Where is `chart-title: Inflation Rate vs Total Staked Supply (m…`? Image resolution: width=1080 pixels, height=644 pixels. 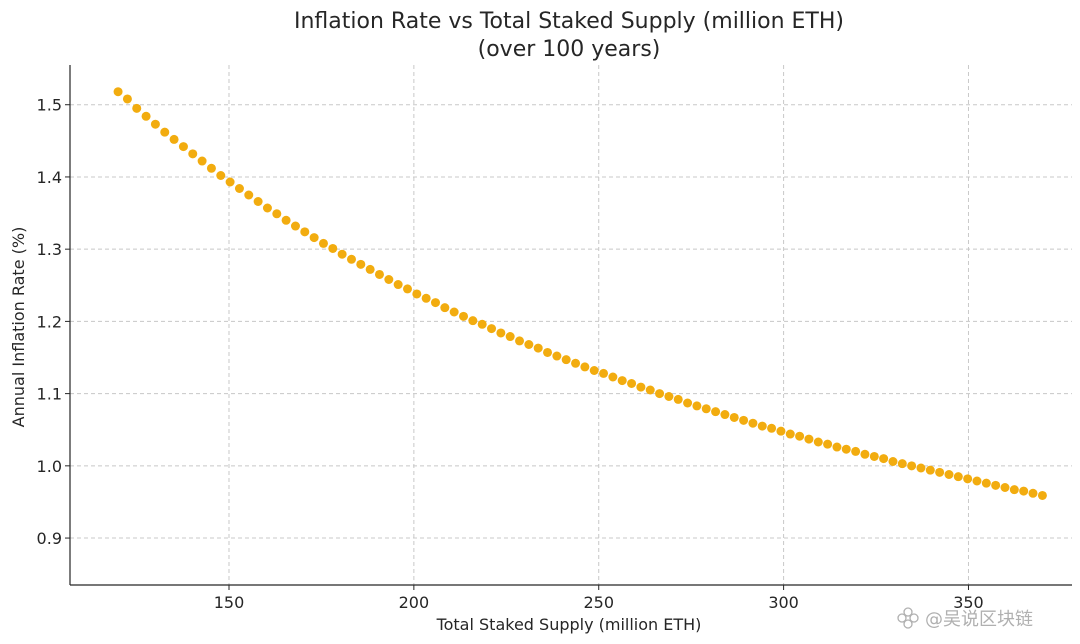
chart-title: Inflation Rate vs Total Staked Supply (m… is located at coordinates (569, 21).